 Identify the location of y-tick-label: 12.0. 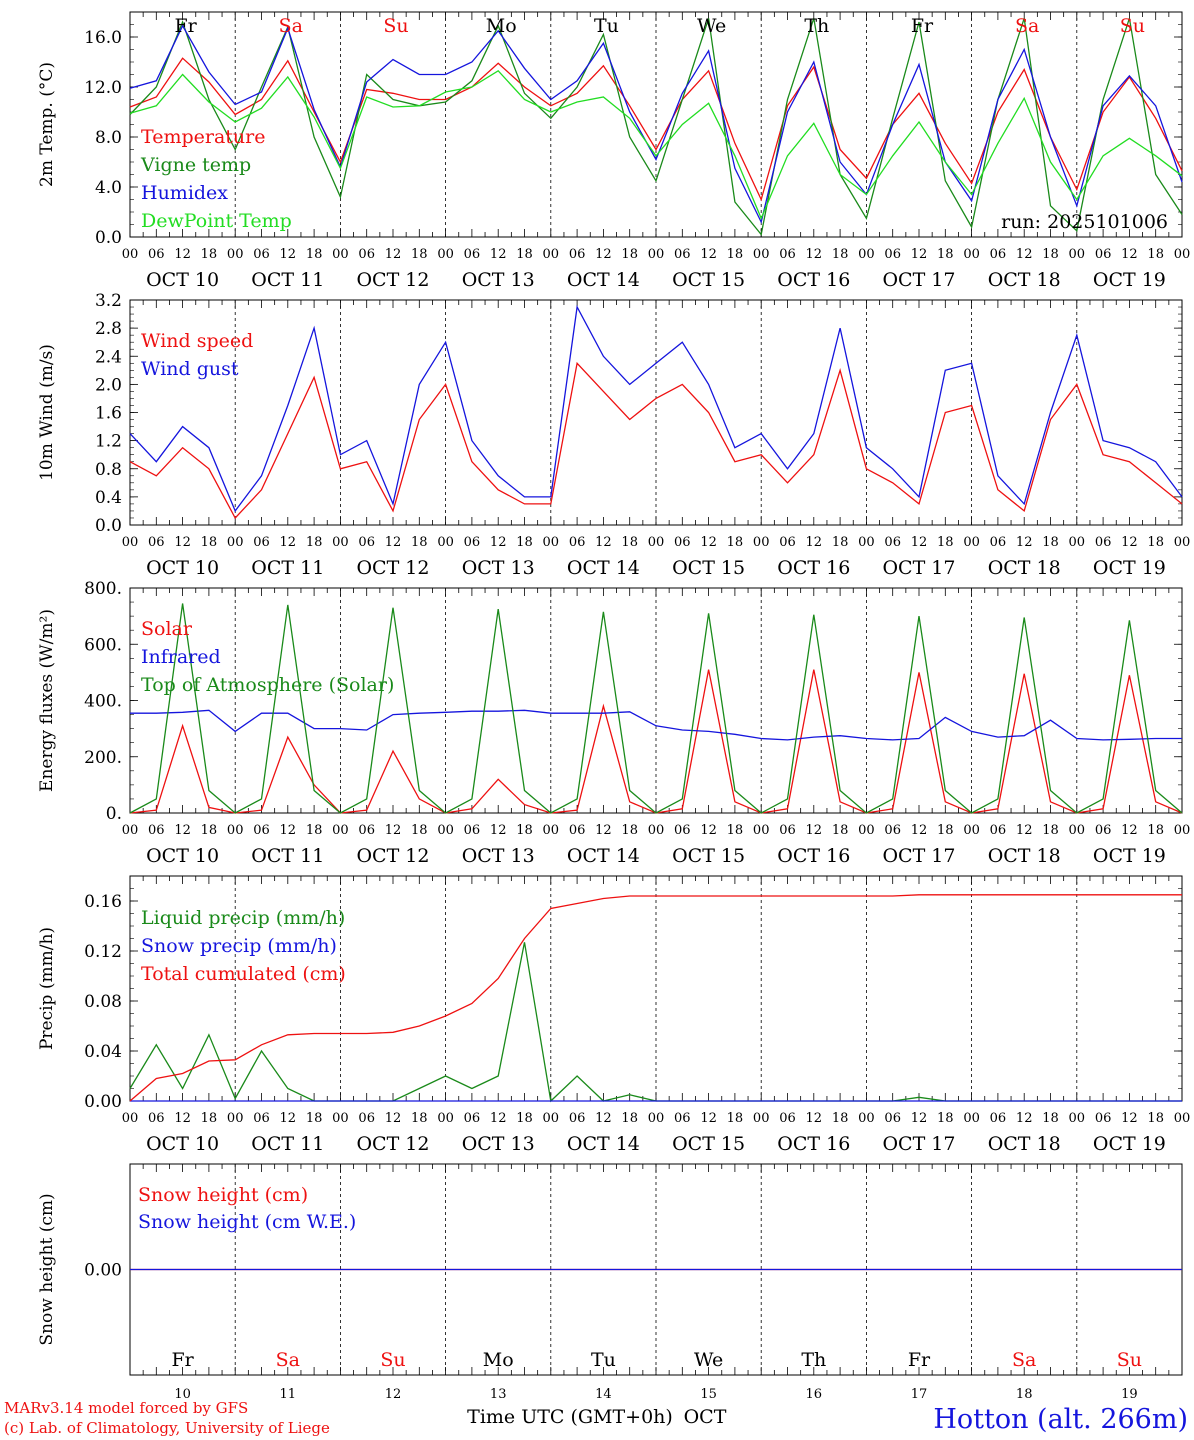
(103, 88).